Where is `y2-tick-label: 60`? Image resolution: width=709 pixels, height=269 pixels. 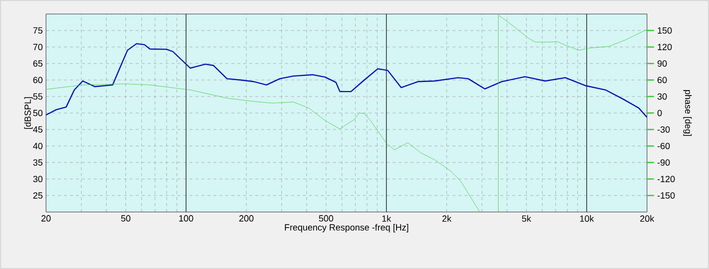 y2-tick-label: 60 is located at coordinates (662, 80).